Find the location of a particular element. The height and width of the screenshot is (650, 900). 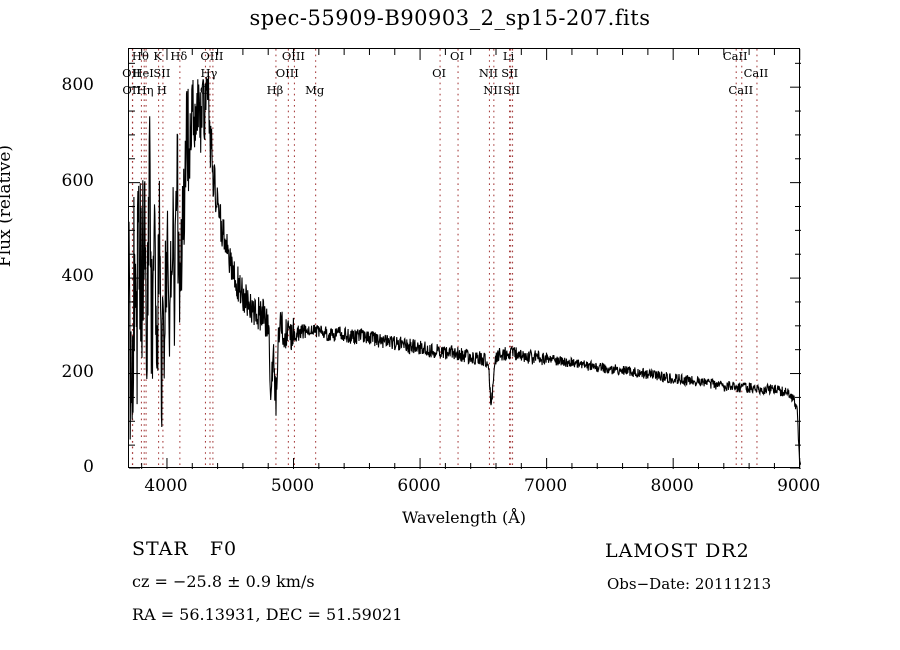

spectral-line-label: Mg is located at coordinates (315, 90).